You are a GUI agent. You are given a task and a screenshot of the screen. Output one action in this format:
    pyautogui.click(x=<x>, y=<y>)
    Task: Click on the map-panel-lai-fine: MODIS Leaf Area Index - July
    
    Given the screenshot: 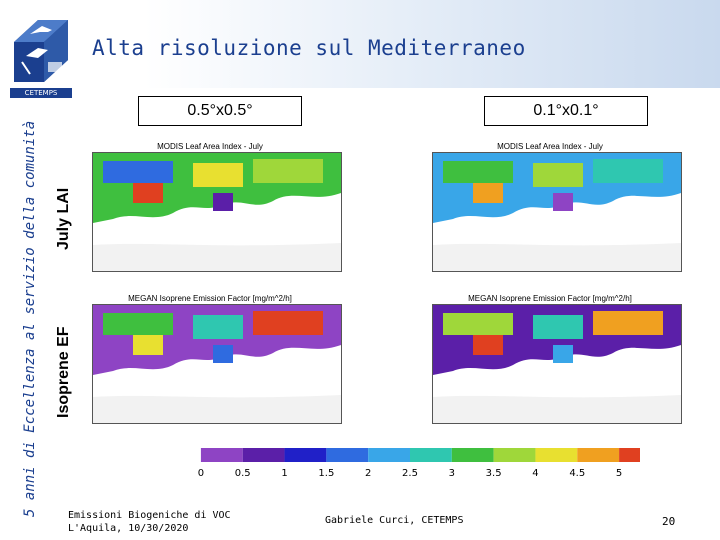 What is the action you would take?
    pyautogui.click(x=550, y=211)
    